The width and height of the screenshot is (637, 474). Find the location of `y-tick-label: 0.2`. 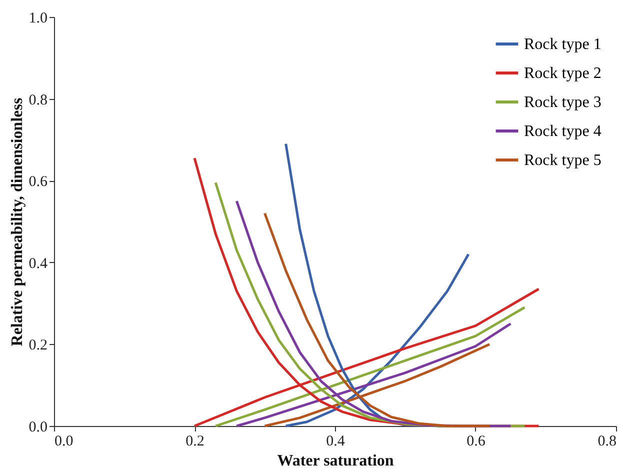

y-tick-label: 0.2 is located at coordinates (38, 346).